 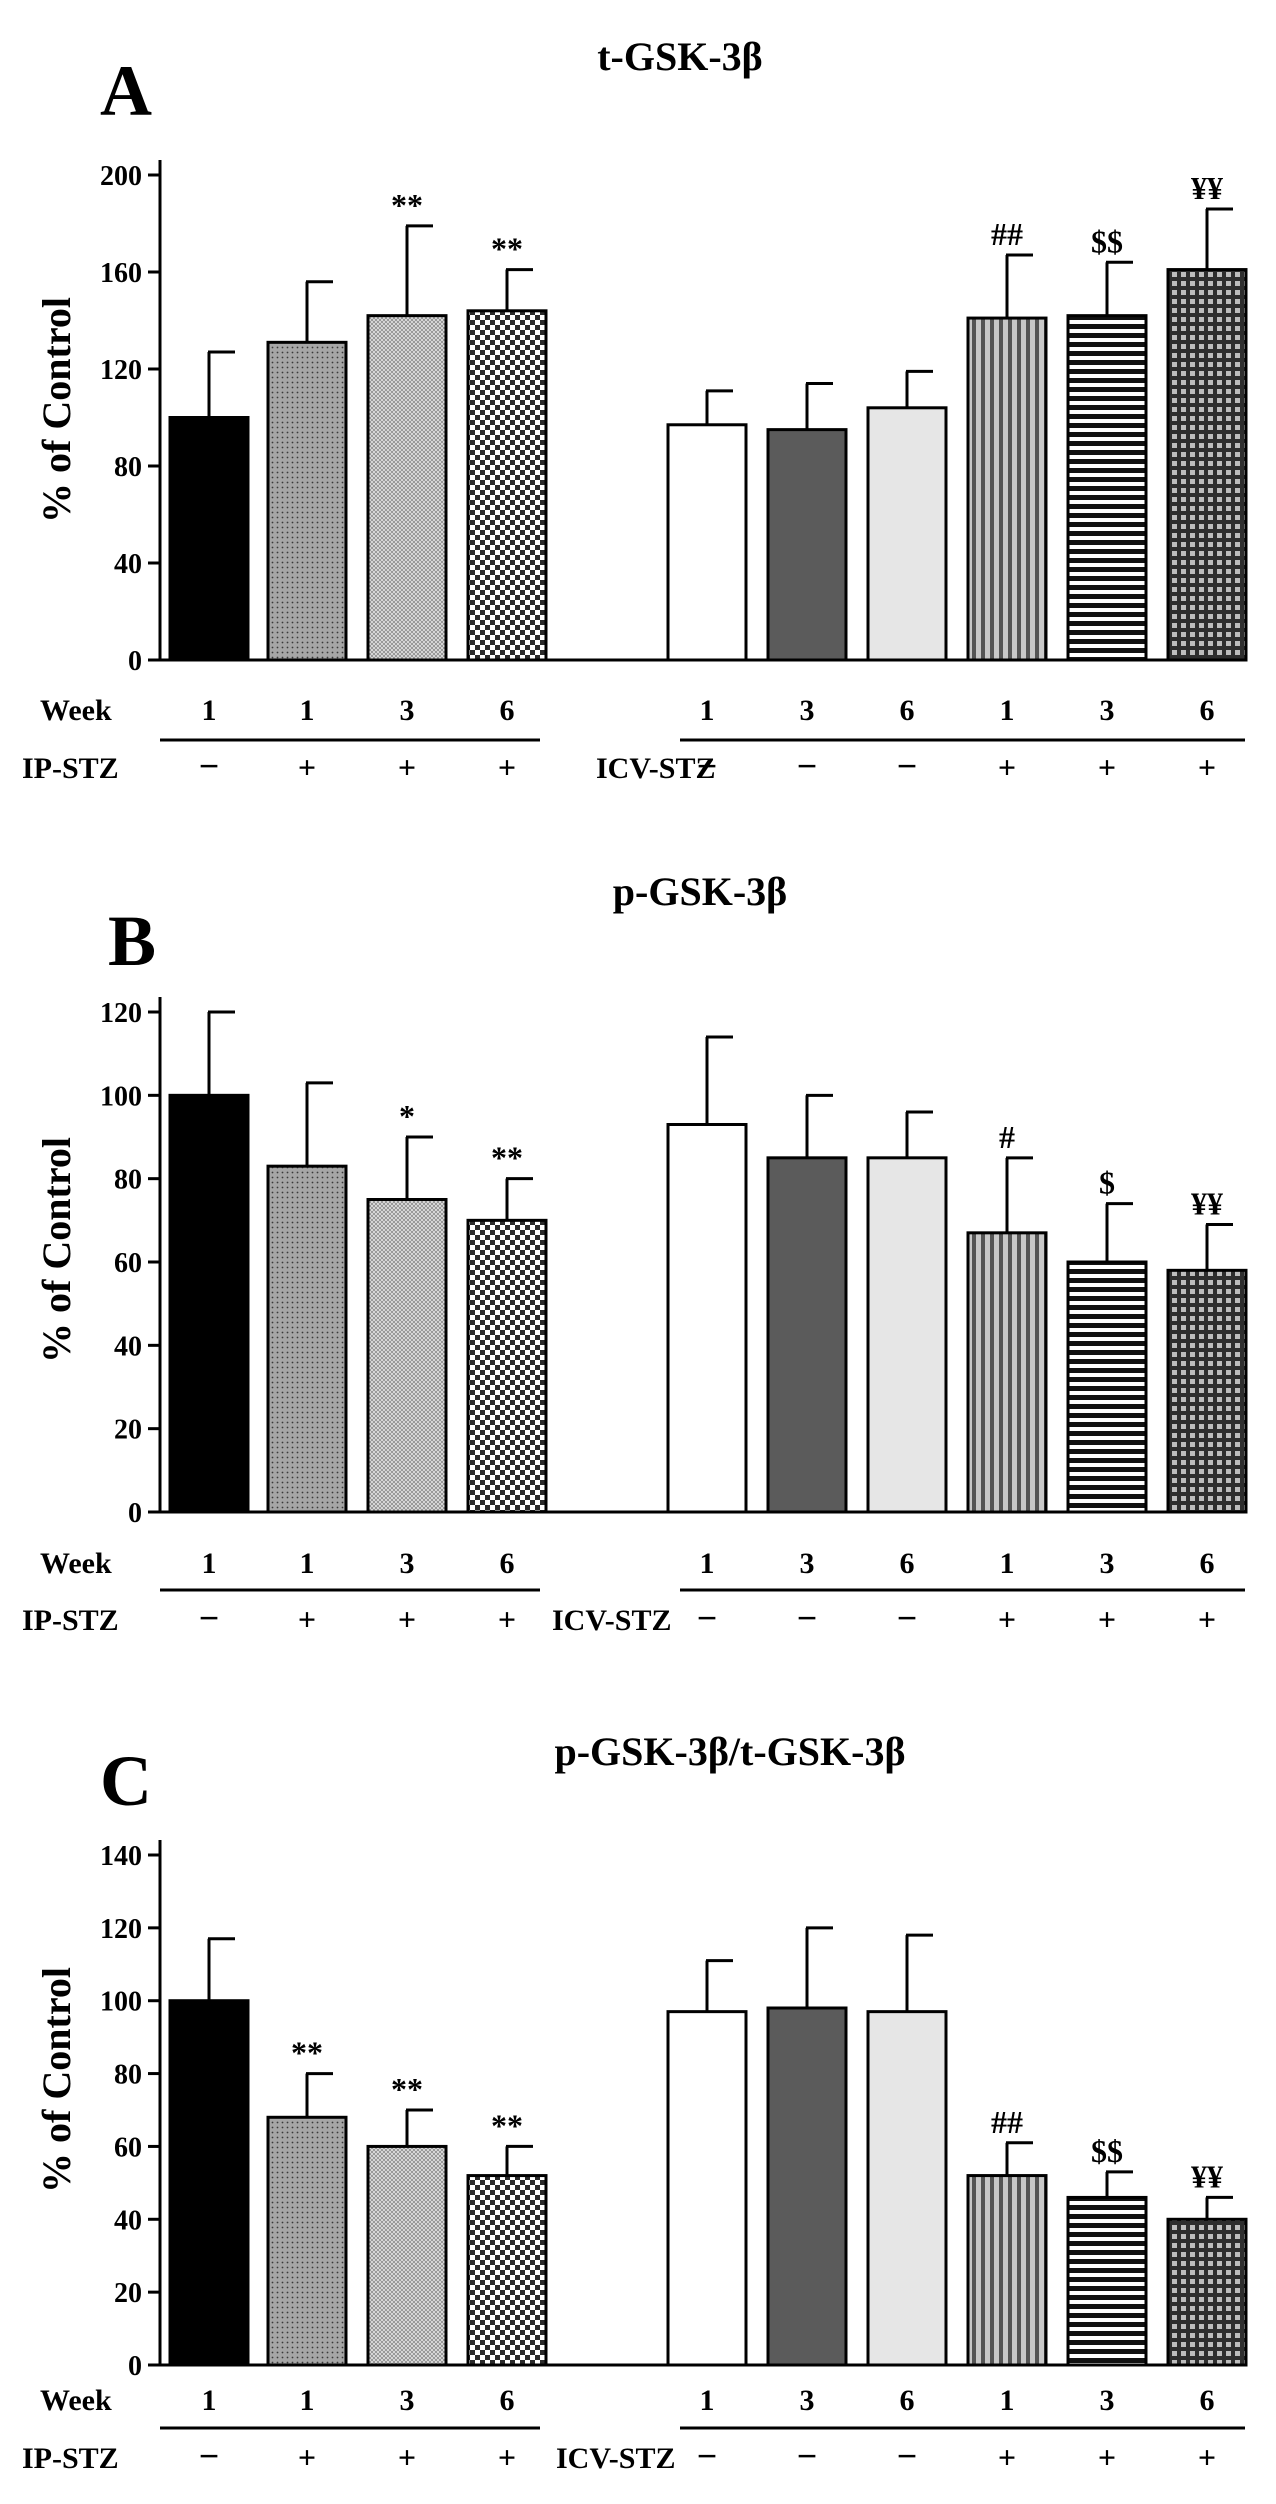 I want to click on y-tick-label: 140, so click(x=121, y=1856).